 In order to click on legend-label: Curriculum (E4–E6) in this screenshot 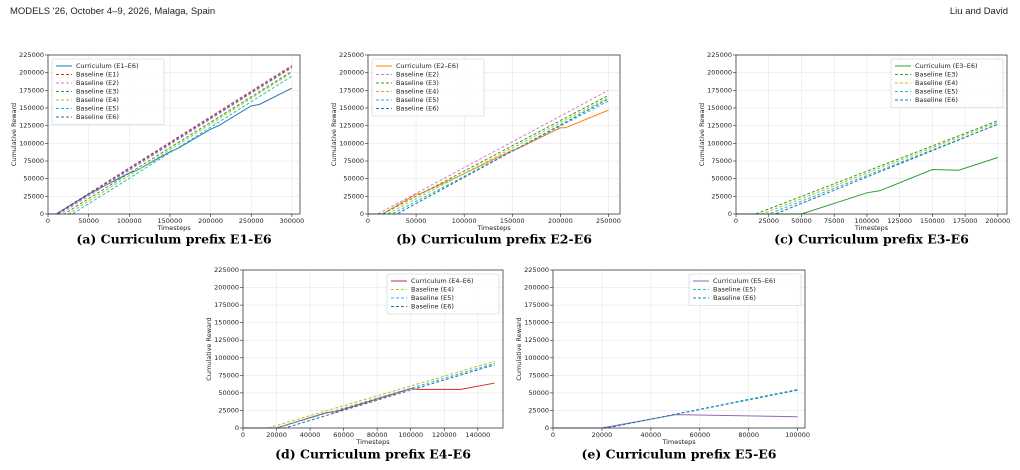, I will do `click(442, 281)`.